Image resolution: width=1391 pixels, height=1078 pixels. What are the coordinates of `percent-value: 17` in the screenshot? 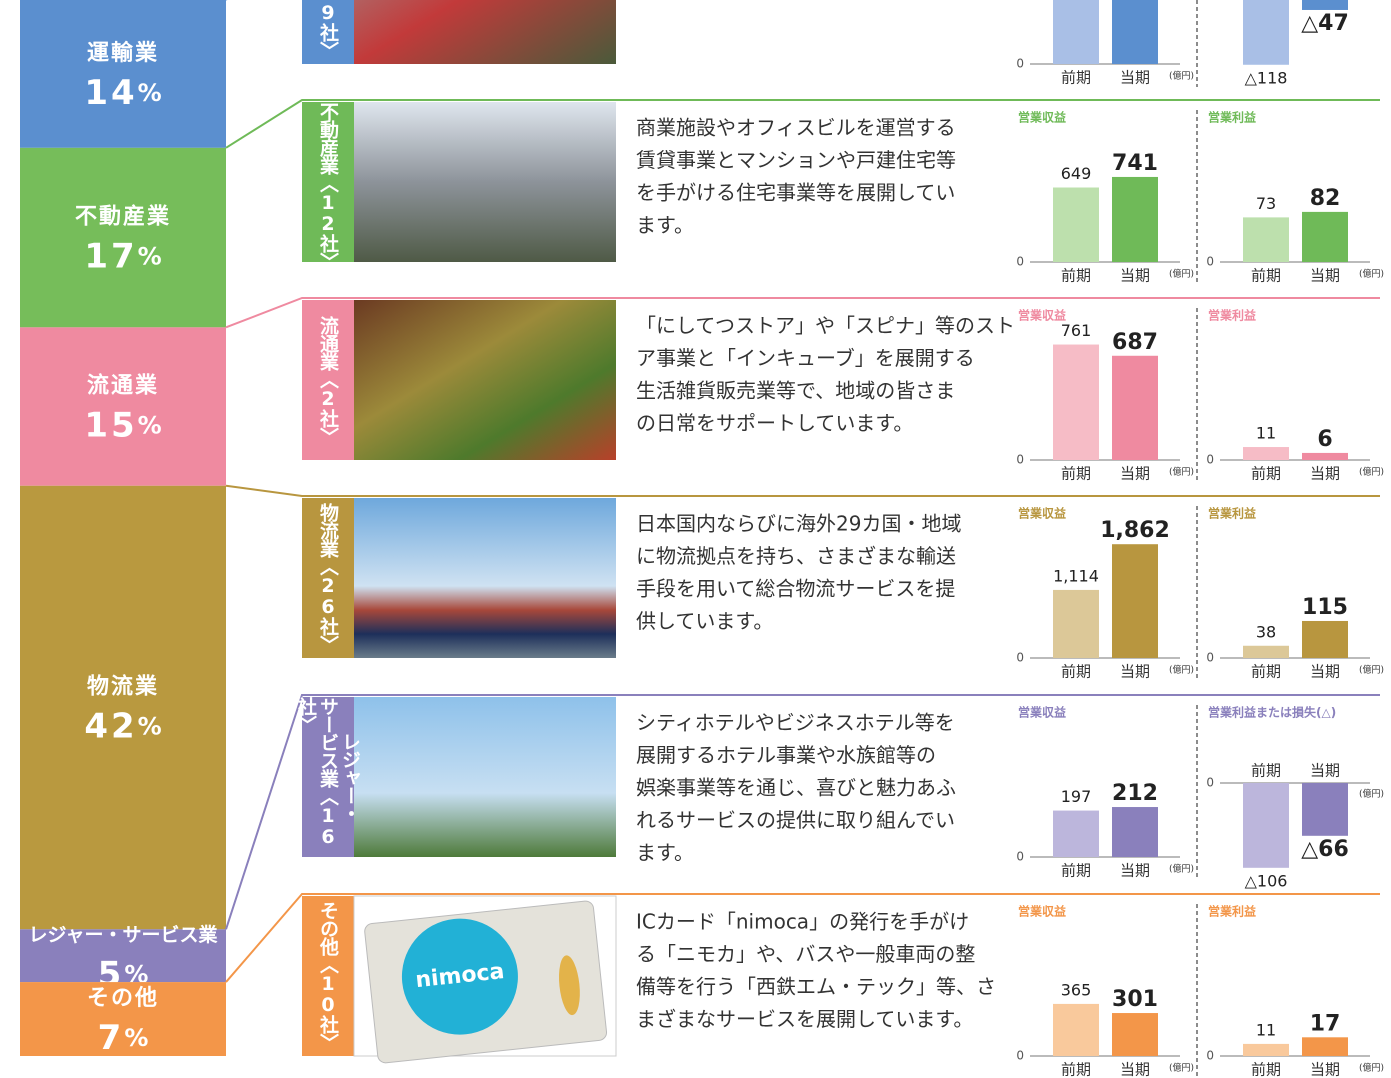 It's located at (110, 256).